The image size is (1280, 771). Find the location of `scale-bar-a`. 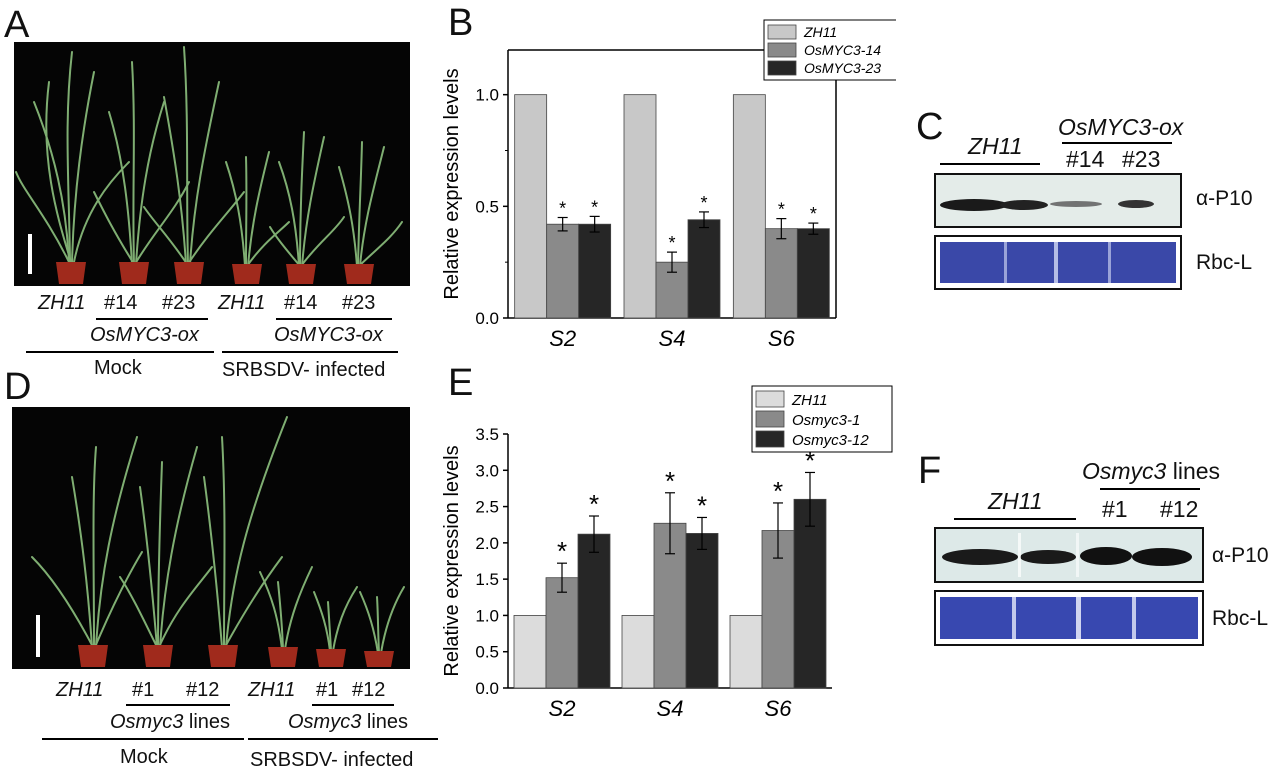

scale-bar-a is located at coordinates (30, 254).